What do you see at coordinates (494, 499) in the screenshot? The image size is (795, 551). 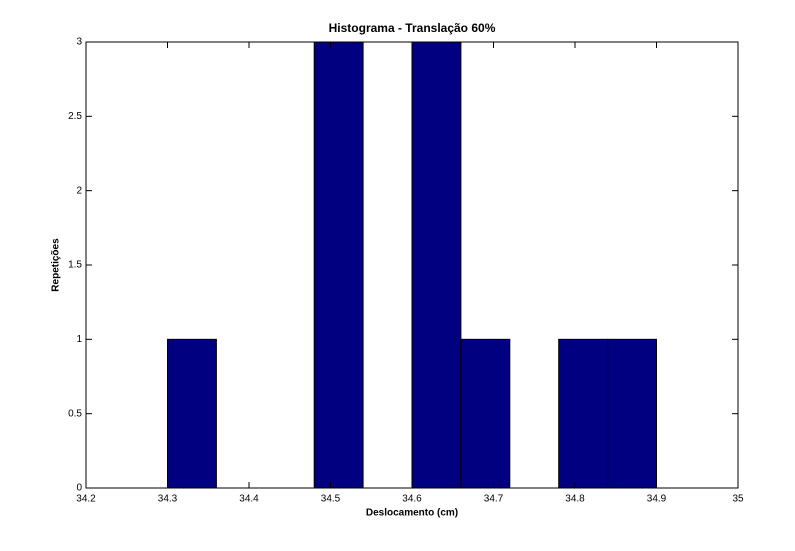 I see `x-tick-label: 34.7` at bounding box center [494, 499].